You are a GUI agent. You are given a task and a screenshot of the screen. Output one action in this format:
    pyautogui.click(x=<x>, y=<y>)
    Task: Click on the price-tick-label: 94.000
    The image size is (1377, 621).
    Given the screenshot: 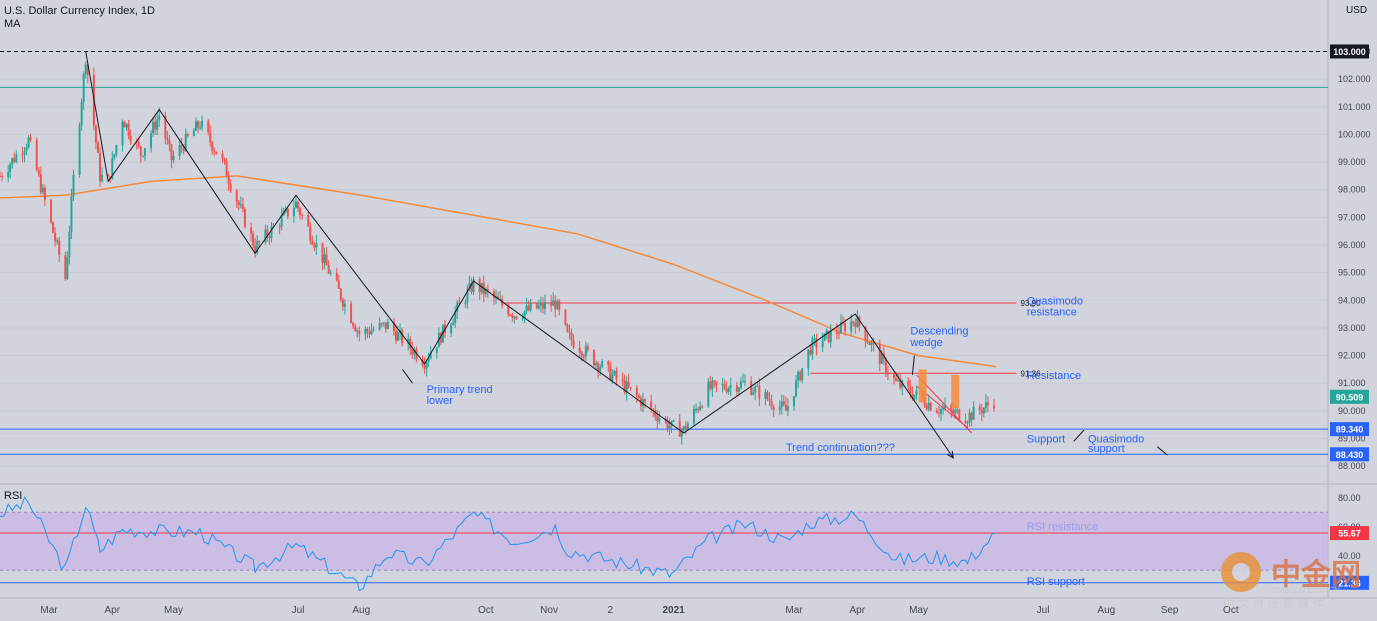 What is the action you would take?
    pyautogui.click(x=1352, y=300)
    